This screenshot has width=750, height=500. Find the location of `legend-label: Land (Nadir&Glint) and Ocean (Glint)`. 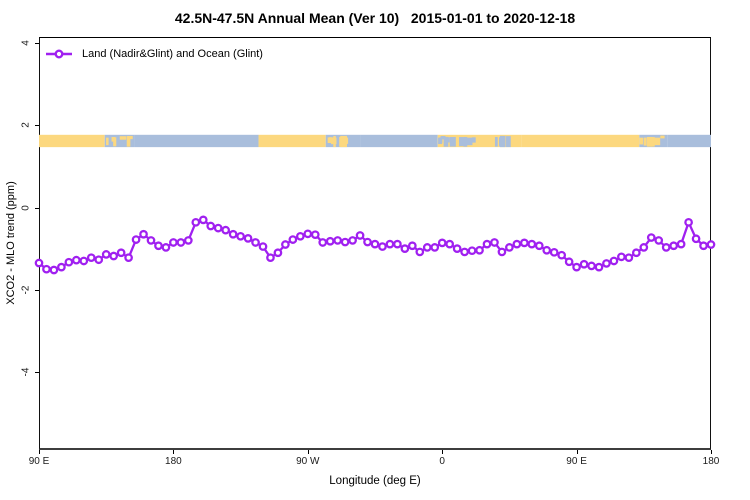

legend-label: Land (Nadir&Glint) and Ocean (Glint) is located at coordinates (172, 54).